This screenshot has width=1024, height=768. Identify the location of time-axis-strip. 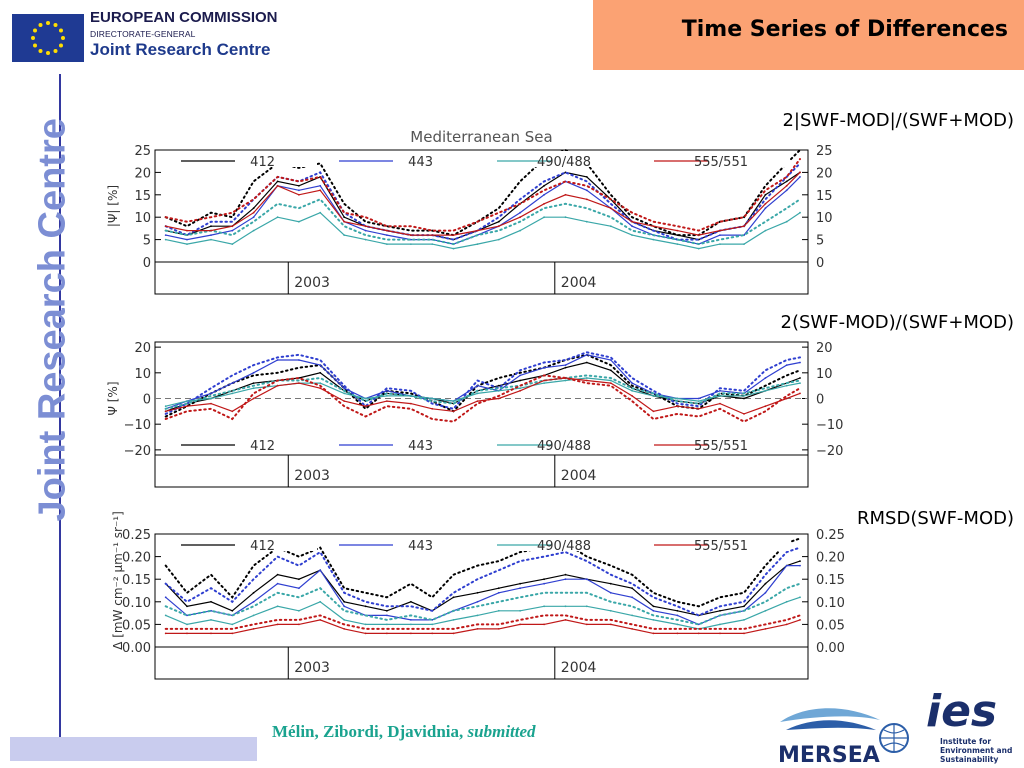
(481, 278).